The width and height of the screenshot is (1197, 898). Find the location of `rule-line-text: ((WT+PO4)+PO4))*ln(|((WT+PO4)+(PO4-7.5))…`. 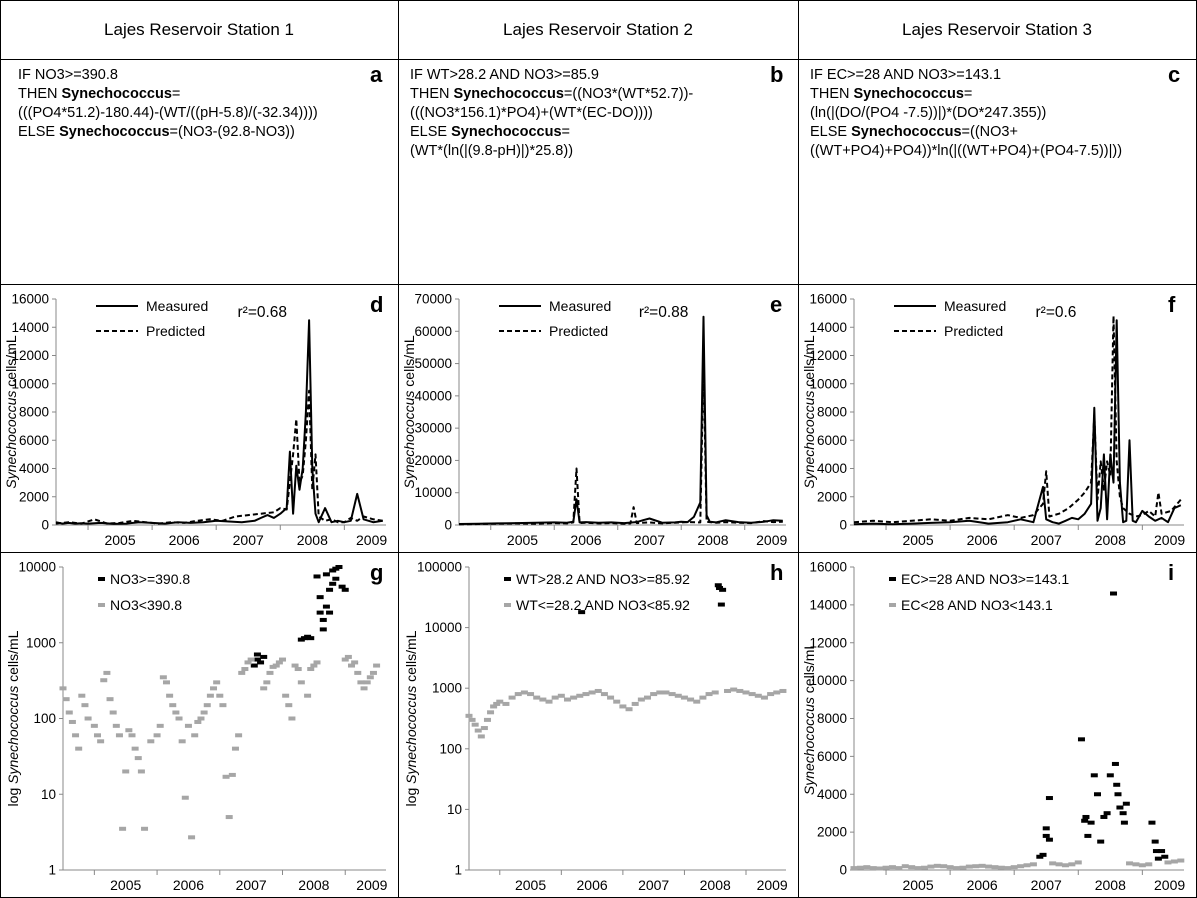

rule-line-text: ((WT+PO4)+PO4))*ln(|((WT+PO4)+(PO4-7.5))… is located at coordinates (966, 151).